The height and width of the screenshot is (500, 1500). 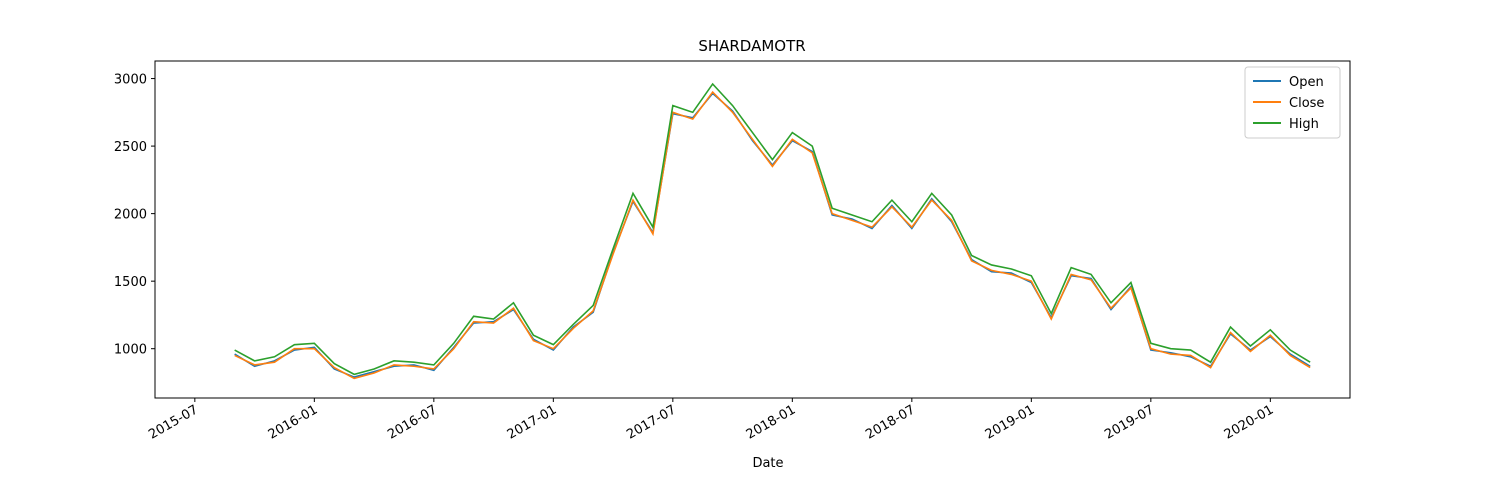 What do you see at coordinates (130, 80) in the screenshot?
I see `y-tick-label: 3000` at bounding box center [130, 80].